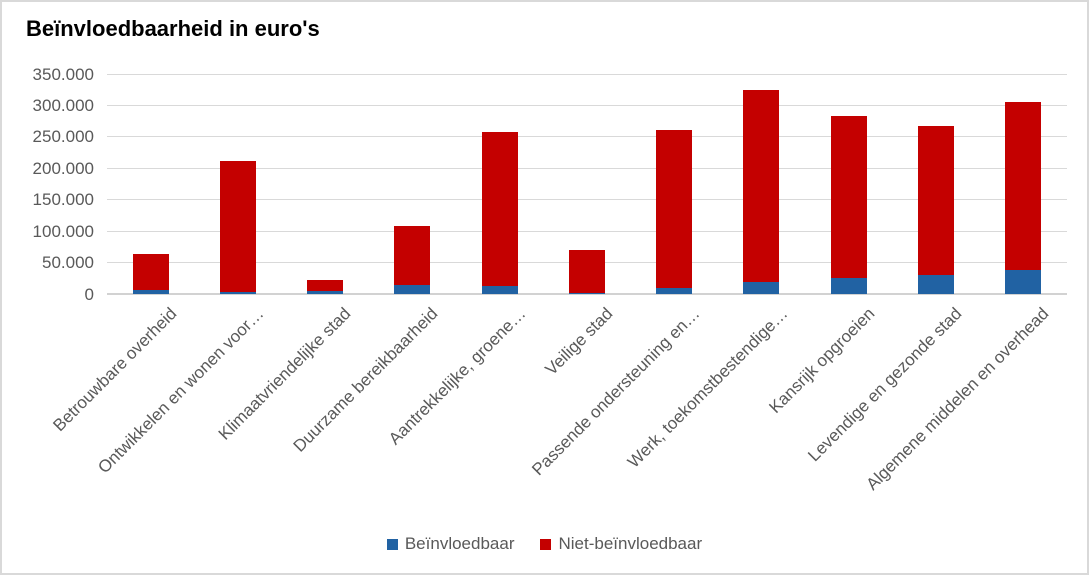 This screenshot has height=575, width=1089. What do you see at coordinates (459, 543) in the screenshot?
I see `legend-label: Beïnvloedbaar` at bounding box center [459, 543].